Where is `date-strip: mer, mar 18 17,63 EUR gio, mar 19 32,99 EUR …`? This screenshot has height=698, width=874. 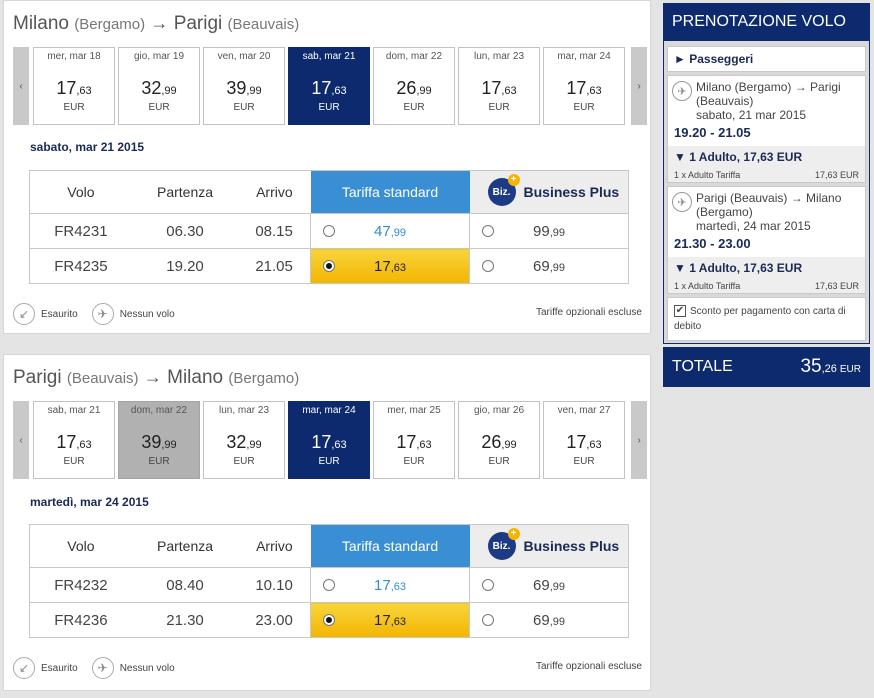 date-strip: mer, mar 18 17,63 EUR gio, mar 19 32,99 EUR … is located at coordinates (330, 86).